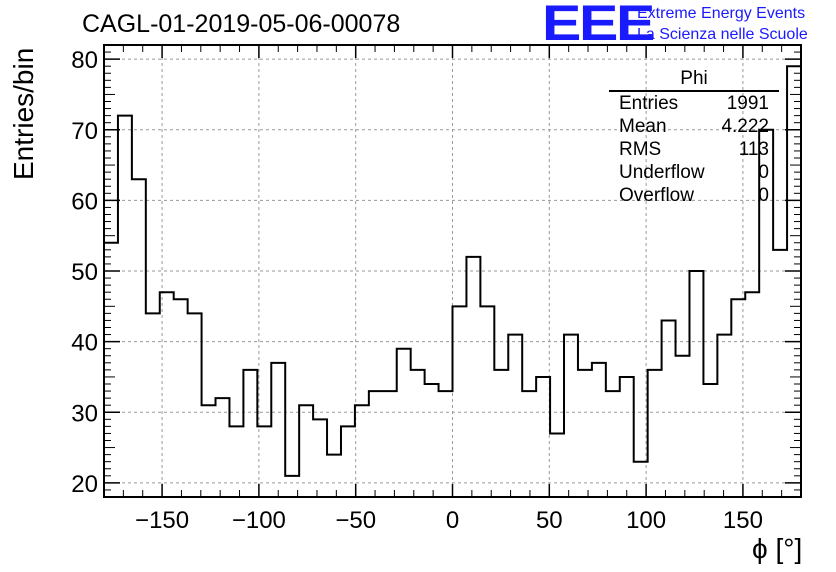 The height and width of the screenshot is (572, 836). What do you see at coordinates (643, 126) in the screenshot?
I see `stats-label: Mean` at bounding box center [643, 126].